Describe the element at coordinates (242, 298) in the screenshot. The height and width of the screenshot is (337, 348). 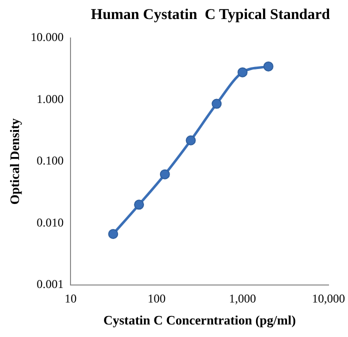
I see `x-tick-label: 1,000` at that location.